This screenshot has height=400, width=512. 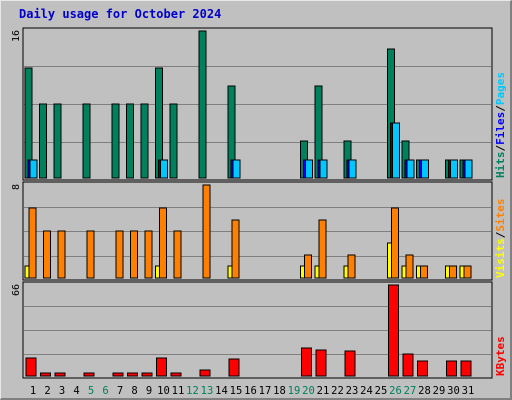 I want to click on x-tick-label-8: 8, so click(x=134, y=391).